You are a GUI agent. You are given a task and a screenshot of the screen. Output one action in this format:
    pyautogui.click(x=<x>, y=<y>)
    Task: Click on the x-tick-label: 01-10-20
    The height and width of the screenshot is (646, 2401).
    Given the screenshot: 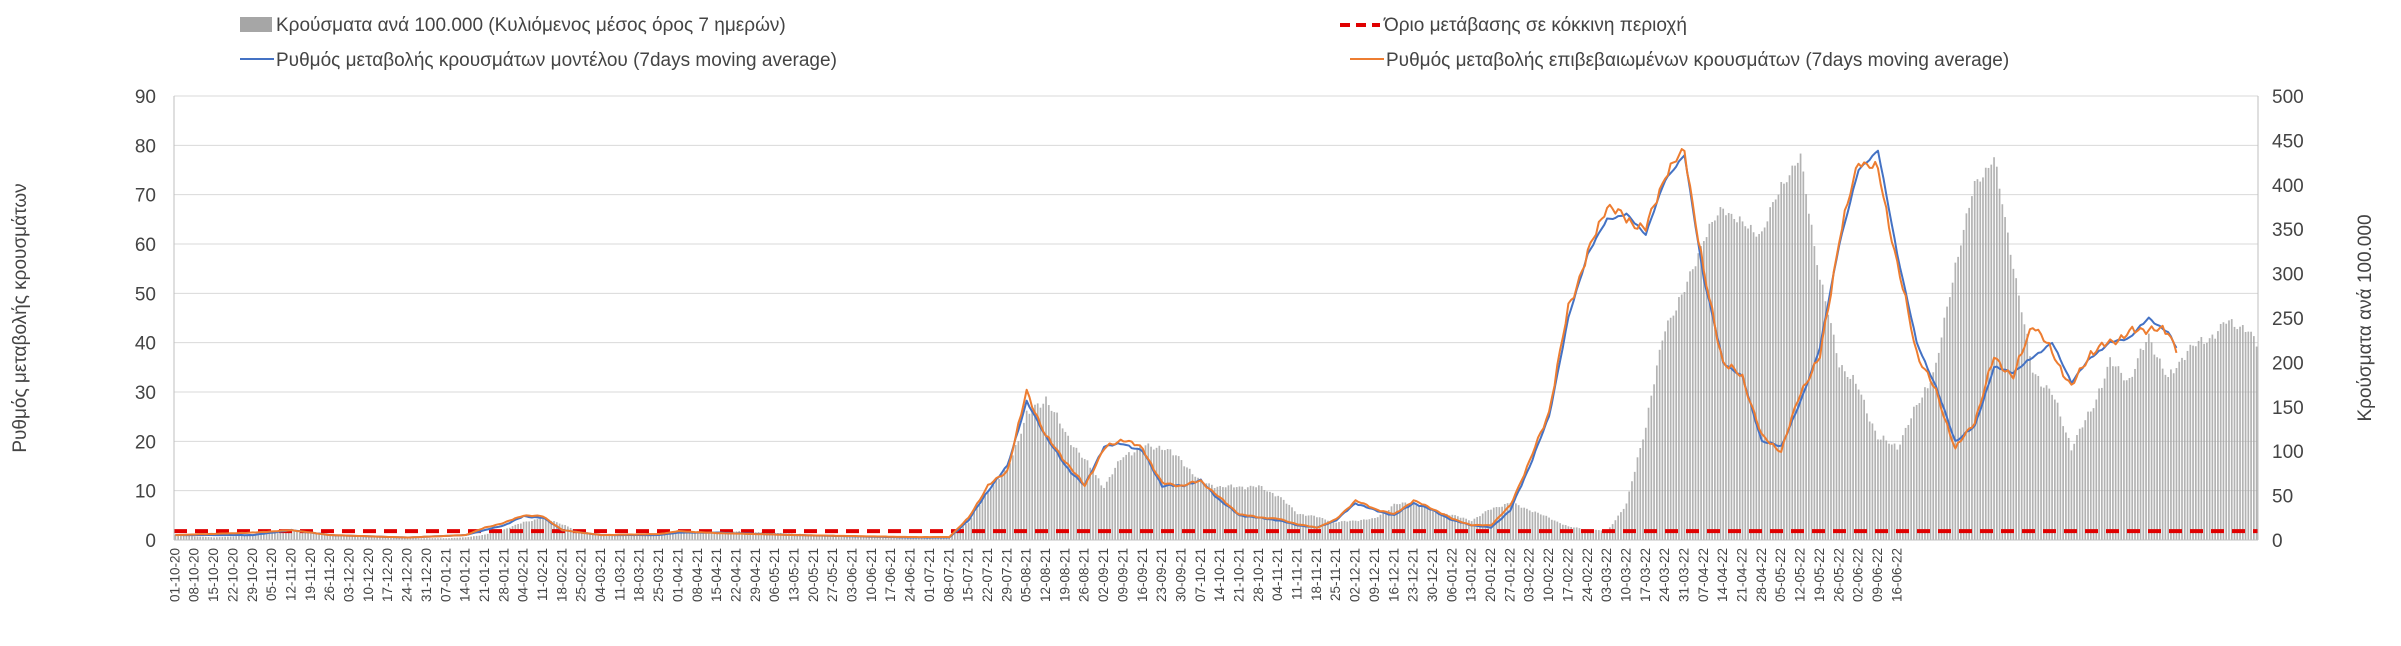 What is the action you would take?
    pyautogui.click(x=174, y=575)
    